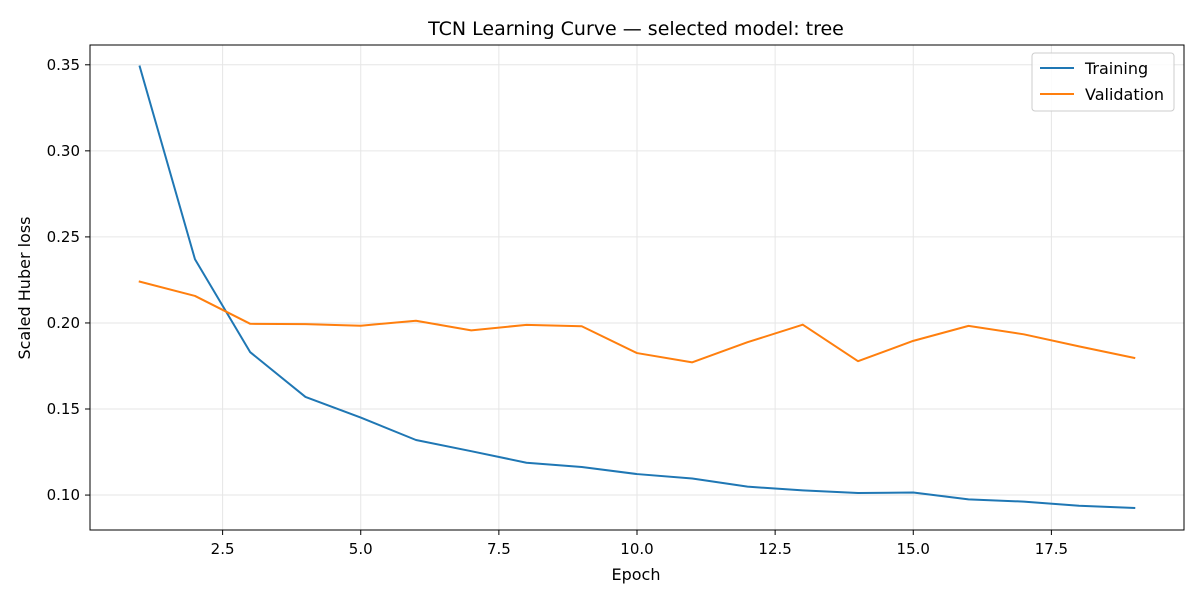 The width and height of the screenshot is (1200, 600). What do you see at coordinates (774, 549) in the screenshot?
I see `x-tick-label: 12.5` at bounding box center [774, 549].